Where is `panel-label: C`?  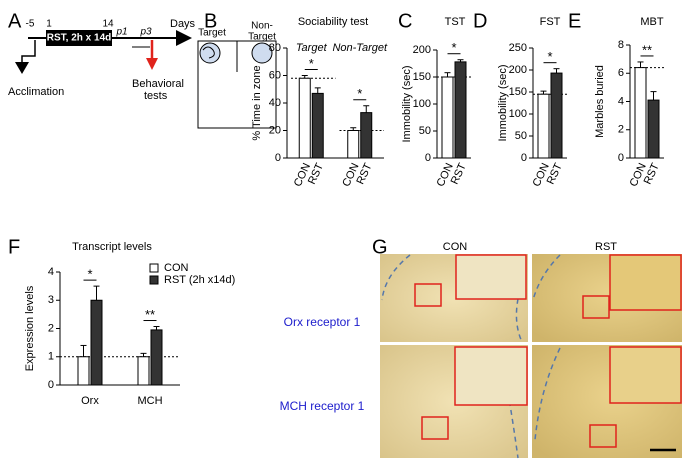
panel-label: C is located at coordinates (405, 21).